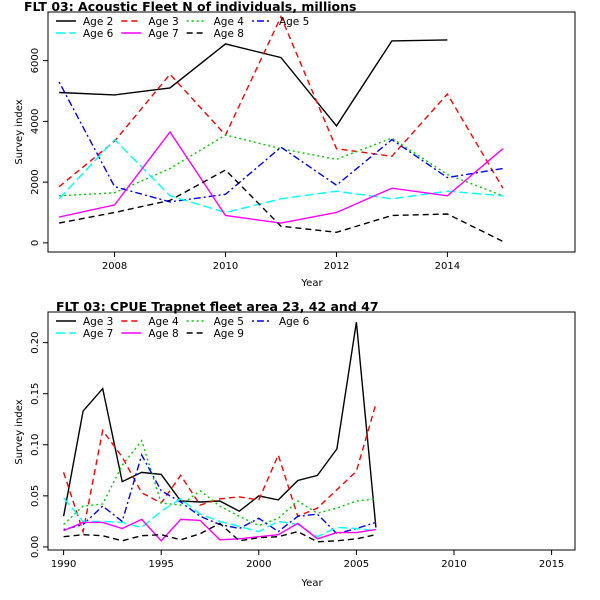 Image resolution: width=600 pixels, height=600 pixels. What do you see at coordinates (35, 445) in the screenshot?
I see `y-tick-label: 0.10` at bounding box center [35, 445].